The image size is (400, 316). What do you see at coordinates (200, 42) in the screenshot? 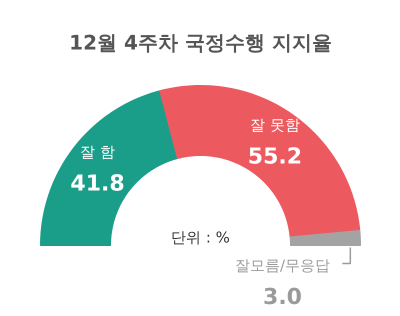
I see `chart-title: 12월 4주차 국정수행 지지율` at bounding box center [200, 42].